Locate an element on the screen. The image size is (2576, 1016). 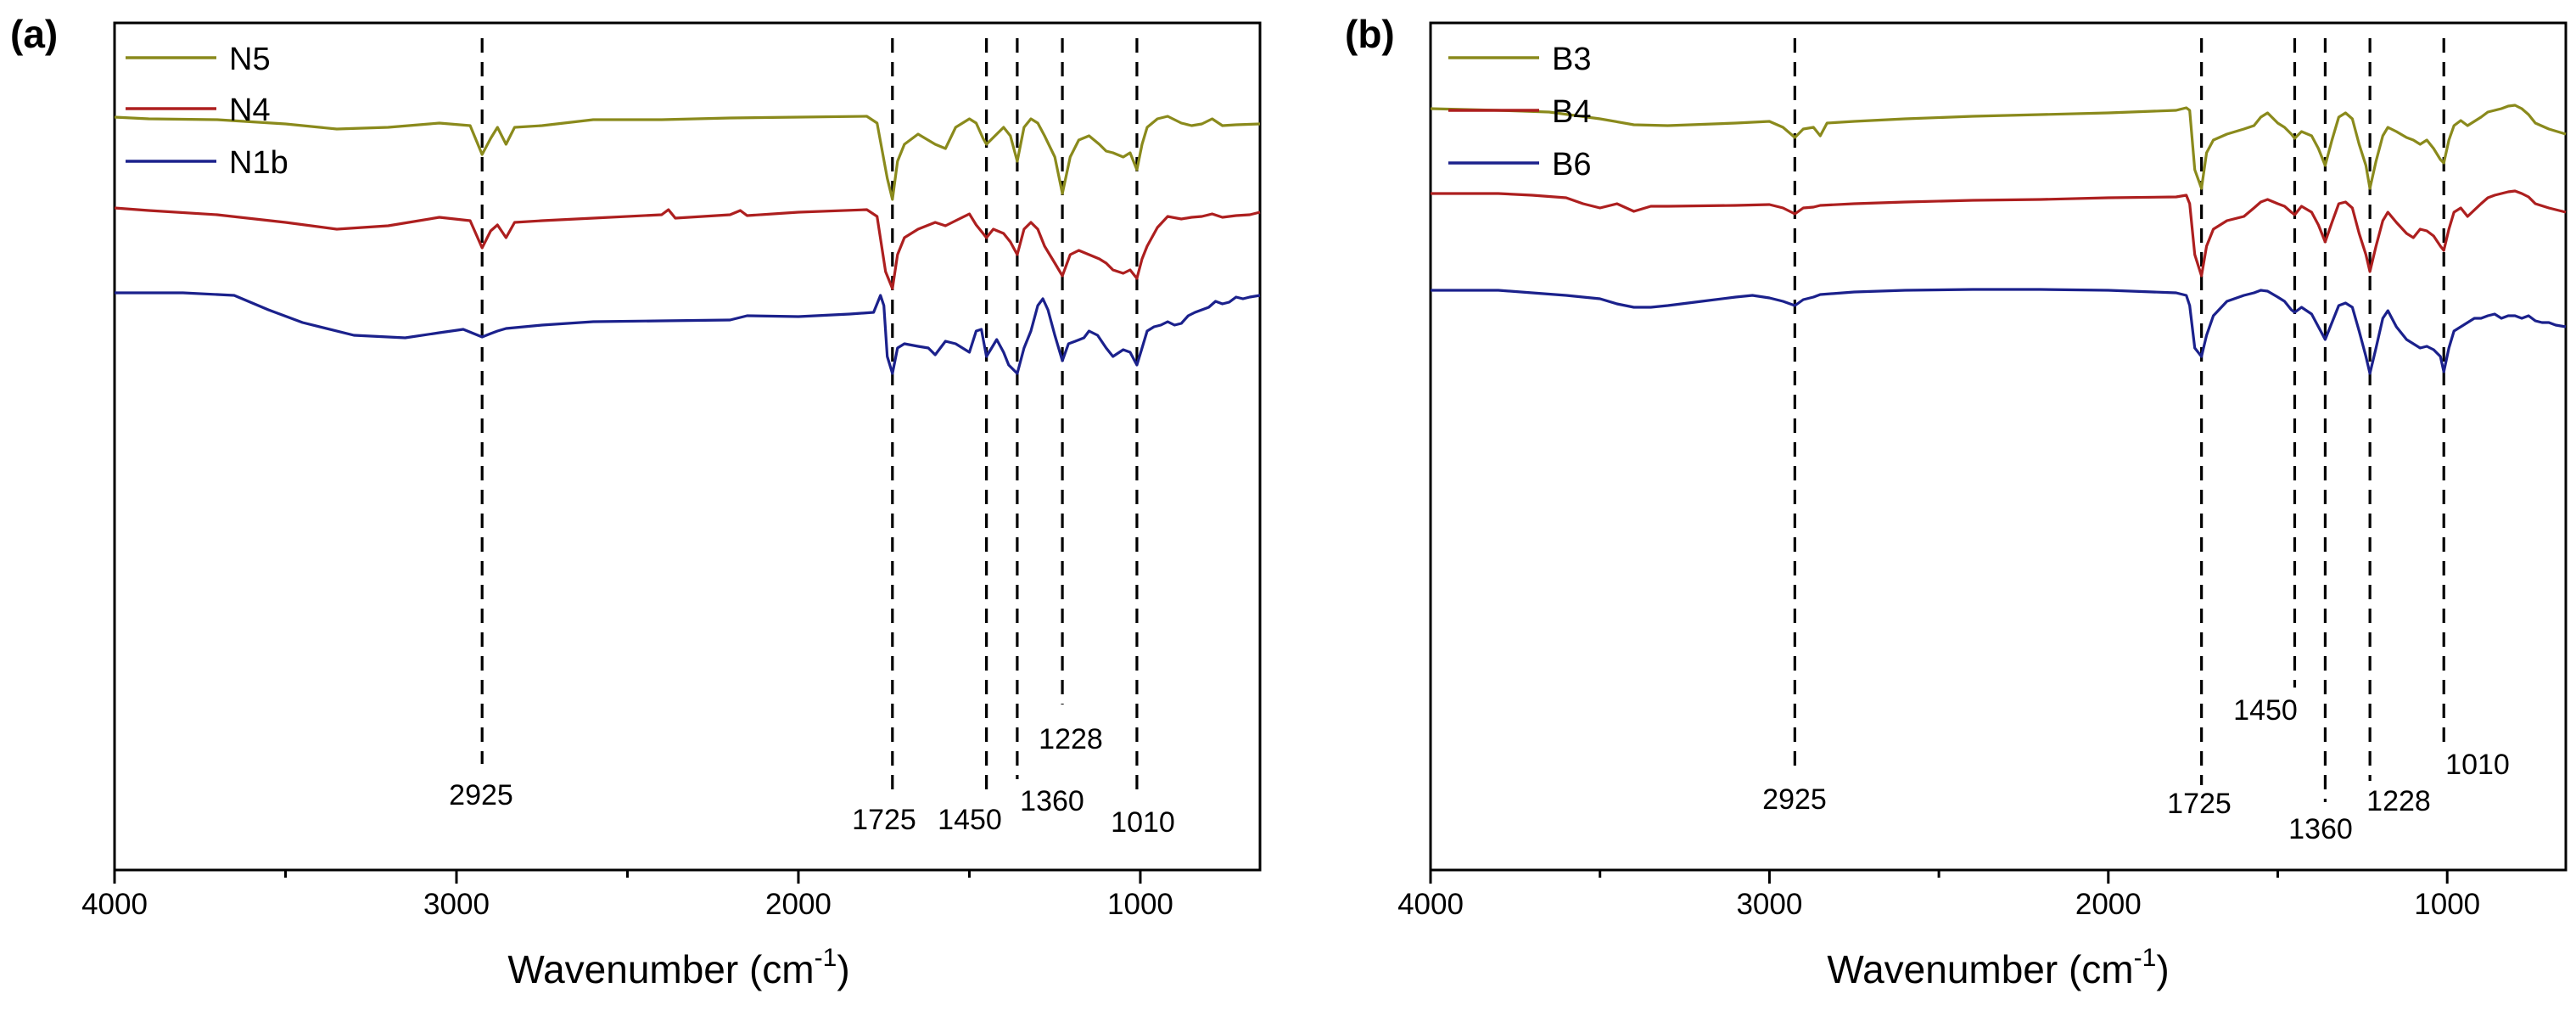
x-axis-b: 4000 3000 2000 1000 Wavenumber (cm-1) is located at coordinates (1938, 930).